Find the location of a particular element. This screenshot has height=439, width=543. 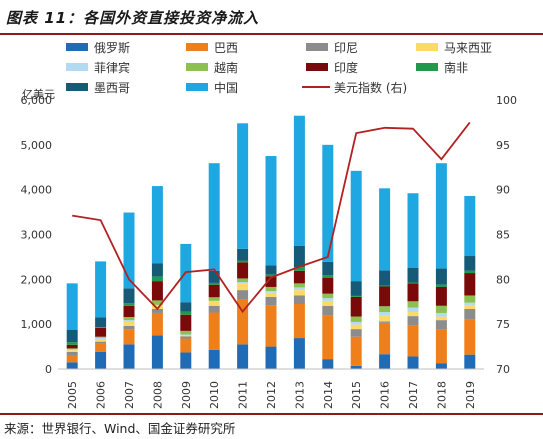

y-left-tick-label: 5,000 is located at coordinates (37, 145).